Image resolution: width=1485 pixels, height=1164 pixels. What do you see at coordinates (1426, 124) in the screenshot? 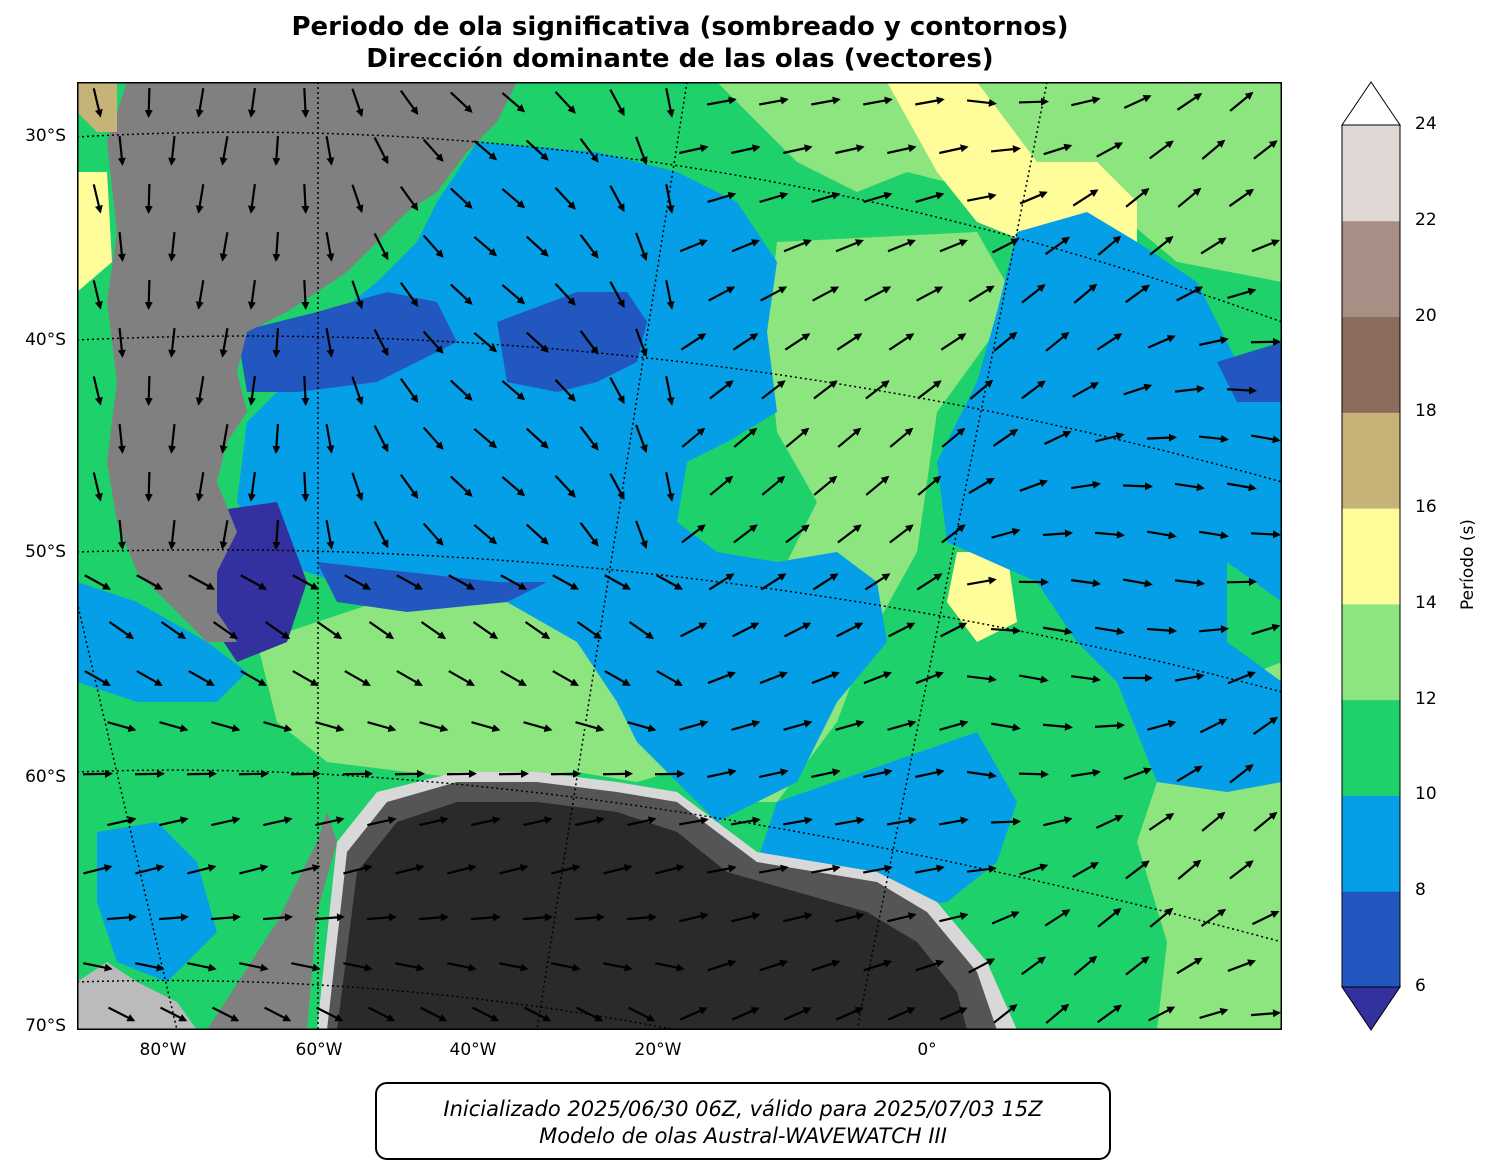
I see `colorbar-tick-label: 24` at bounding box center [1426, 124].